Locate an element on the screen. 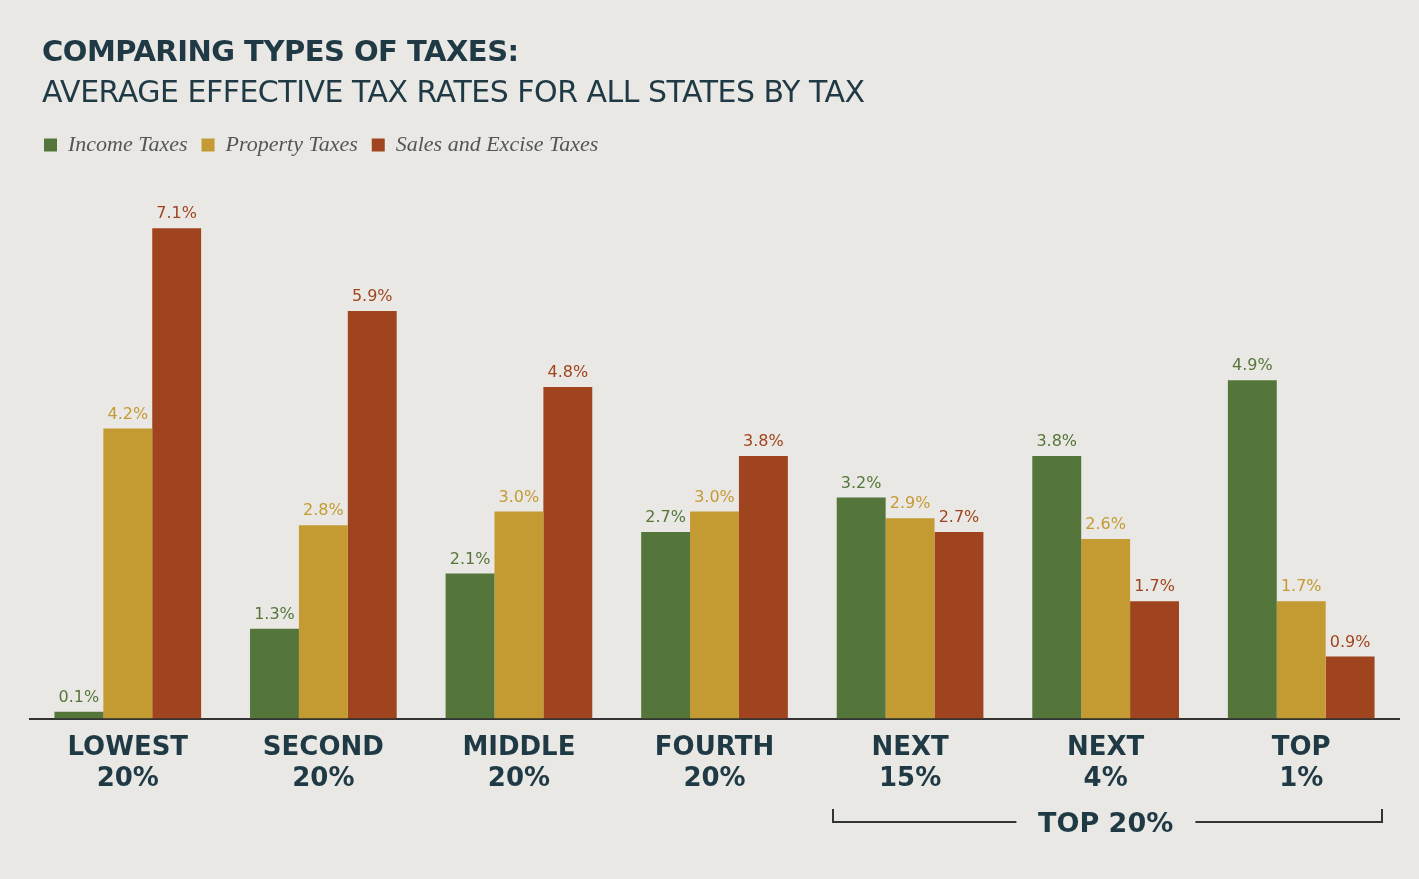  x-tick-label: MIDDLE 20% is located at coordinates (519, 761).